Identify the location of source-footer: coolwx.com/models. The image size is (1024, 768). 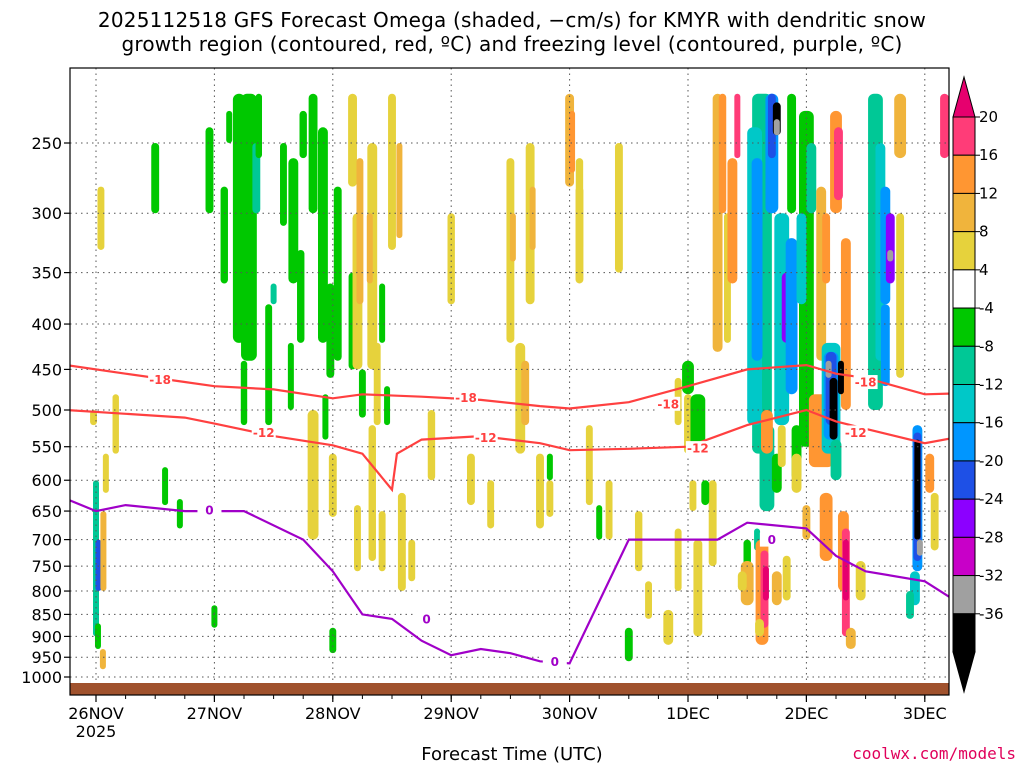
(934, 753).